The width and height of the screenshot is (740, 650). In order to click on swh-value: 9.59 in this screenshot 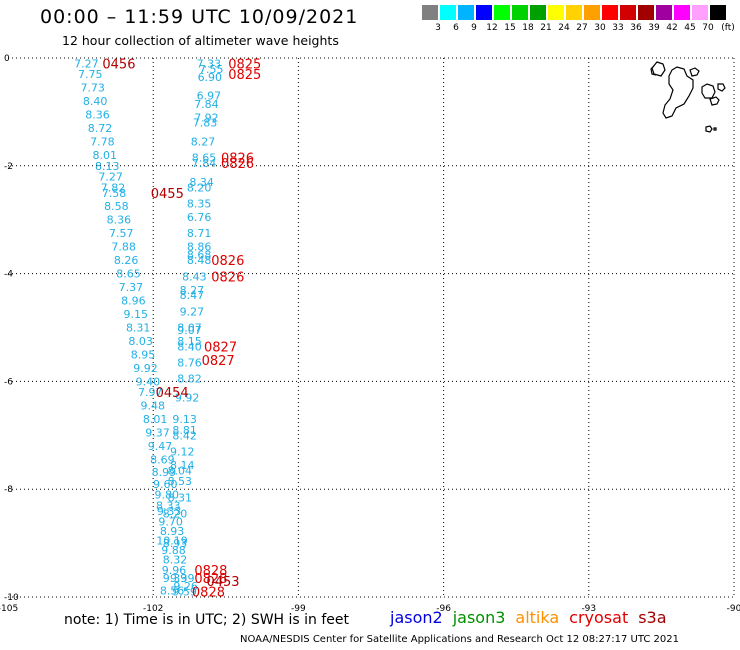, I will do `click(184, 592)`.